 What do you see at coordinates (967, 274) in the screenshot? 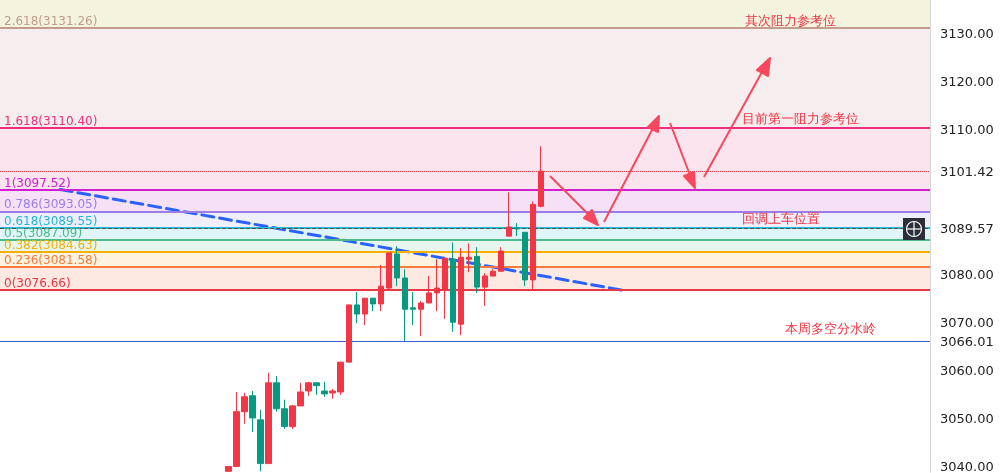
I see `y-tick-label: 3080.00` at bounding box center [967, 274].